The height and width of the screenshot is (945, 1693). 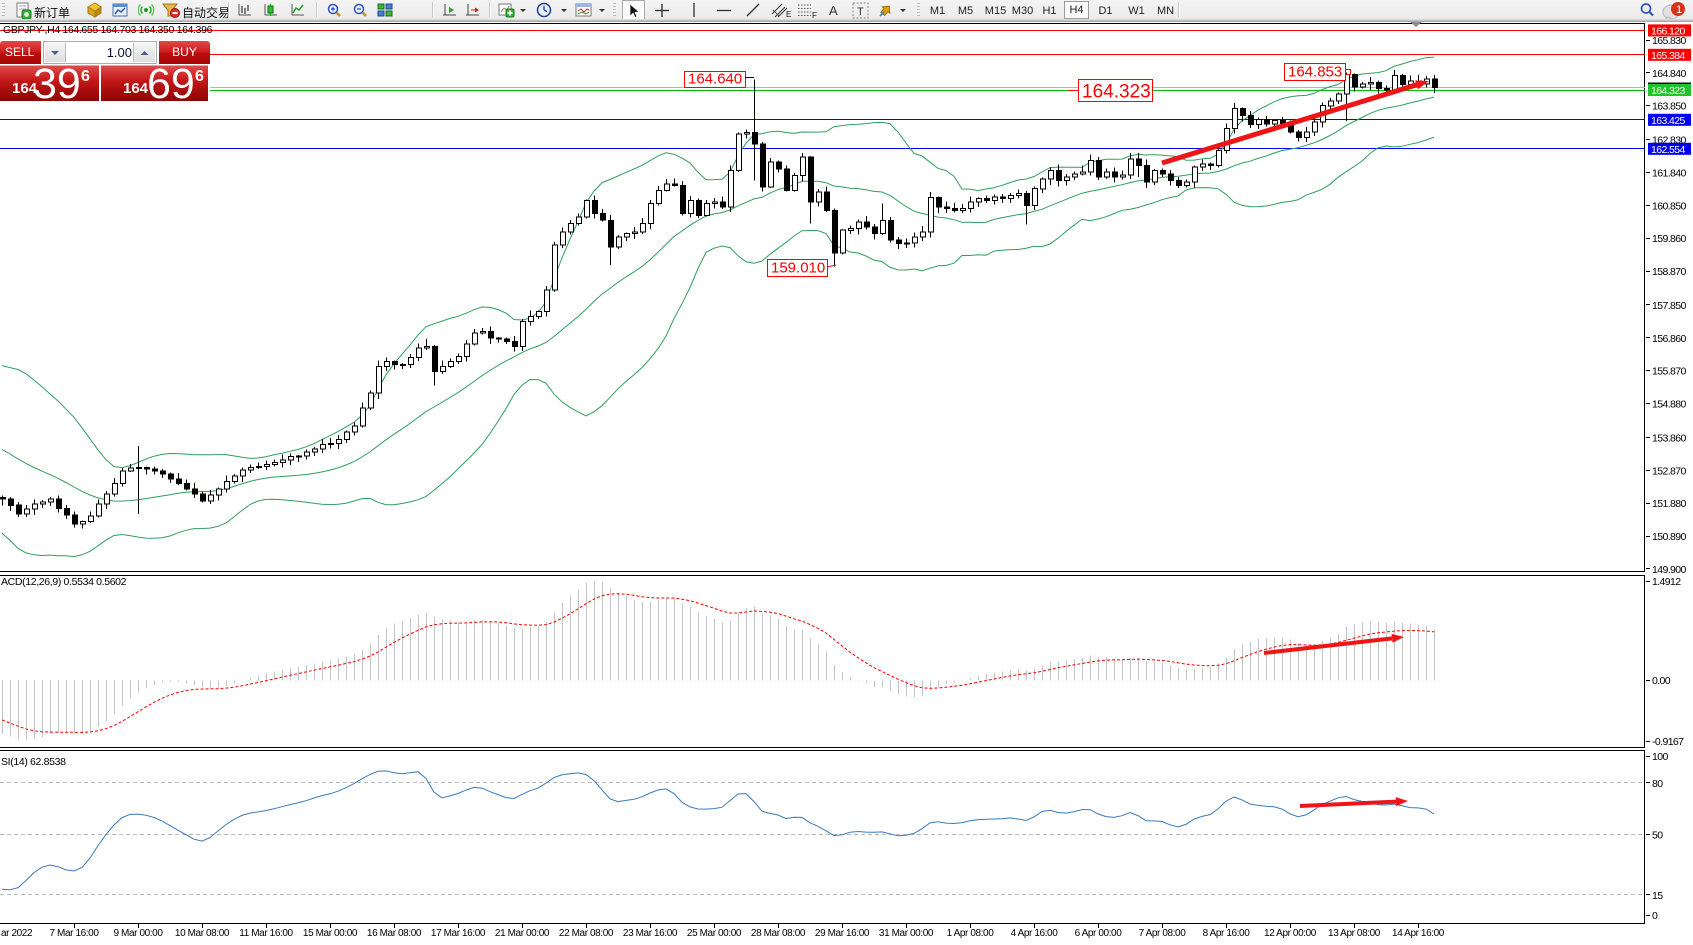 What do you see at coordinates (1163, 933) in the screenshot?
I see `svg-text: 7 Apr 08:00` at bounding box center [1163, 933].